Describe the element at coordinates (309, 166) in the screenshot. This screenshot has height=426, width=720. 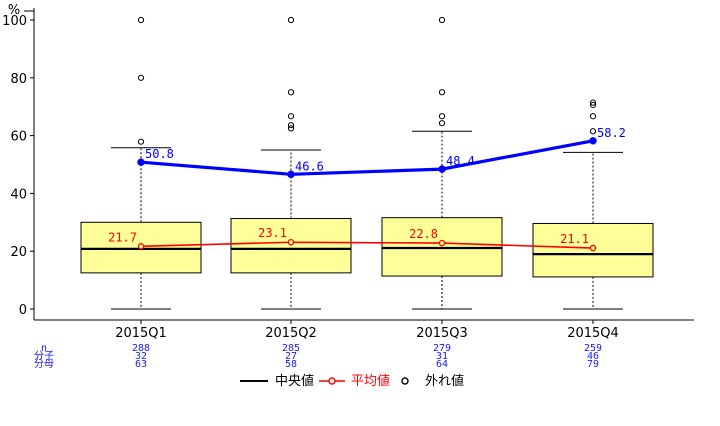
I see `overall-label-1: 46.6` at that location.